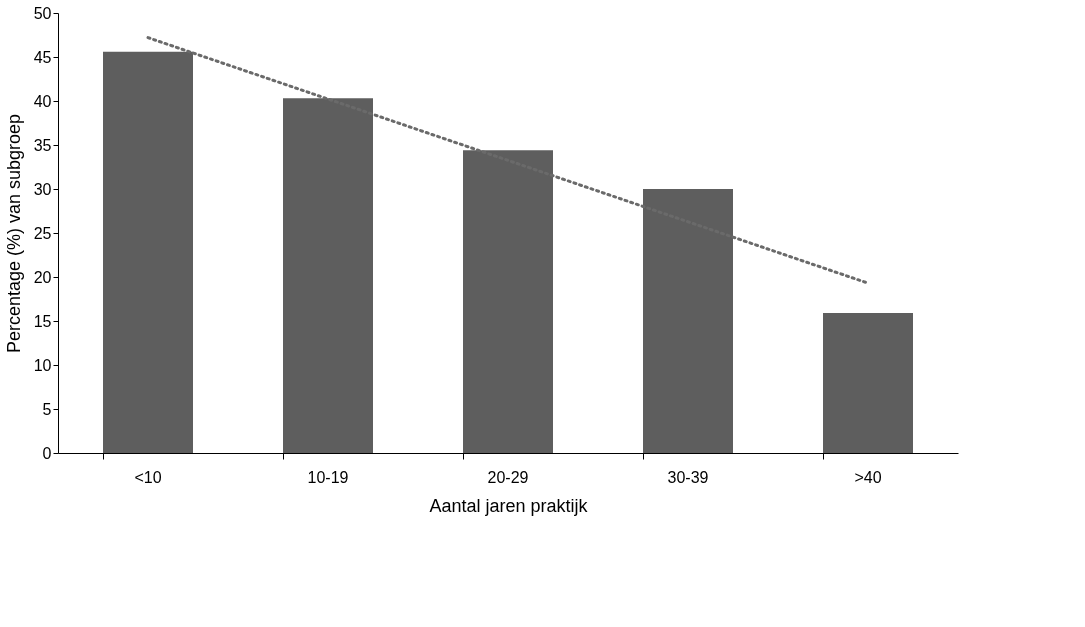 The width and height of the screenshot is (1085, 627). Describe the element at coordinates (47, 409) in the screenshot. I see `y-tick-label: 5` at that location.